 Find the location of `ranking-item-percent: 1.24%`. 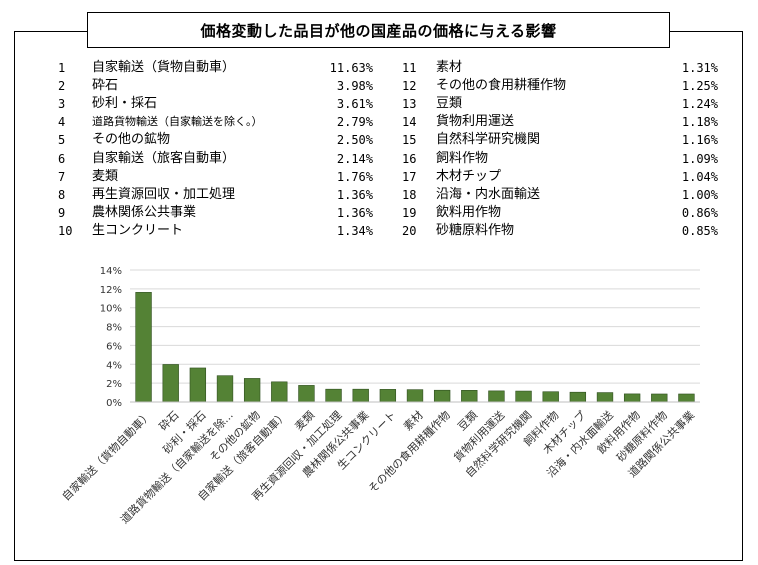

ranking-item-percent: 1.24% is located at coordinates (699, 104).